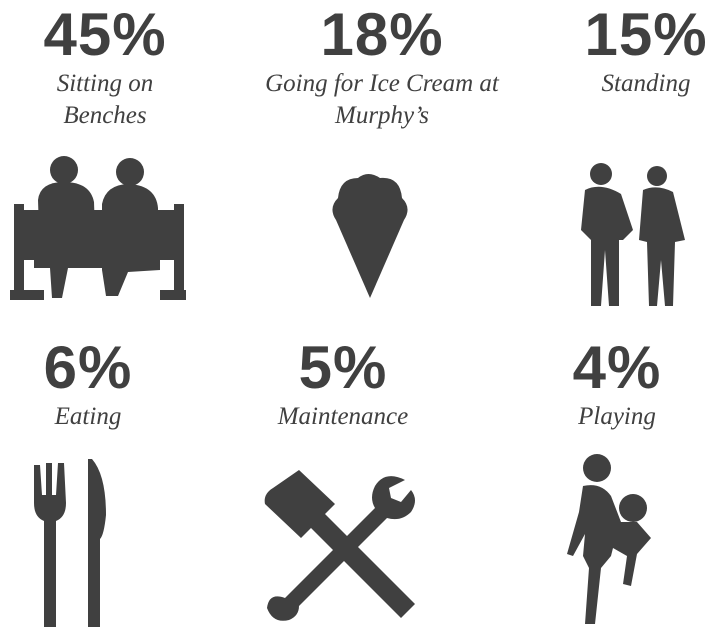 This screenshot has height=633, width=717. I want to click on playing-icon, so click(609, 539).